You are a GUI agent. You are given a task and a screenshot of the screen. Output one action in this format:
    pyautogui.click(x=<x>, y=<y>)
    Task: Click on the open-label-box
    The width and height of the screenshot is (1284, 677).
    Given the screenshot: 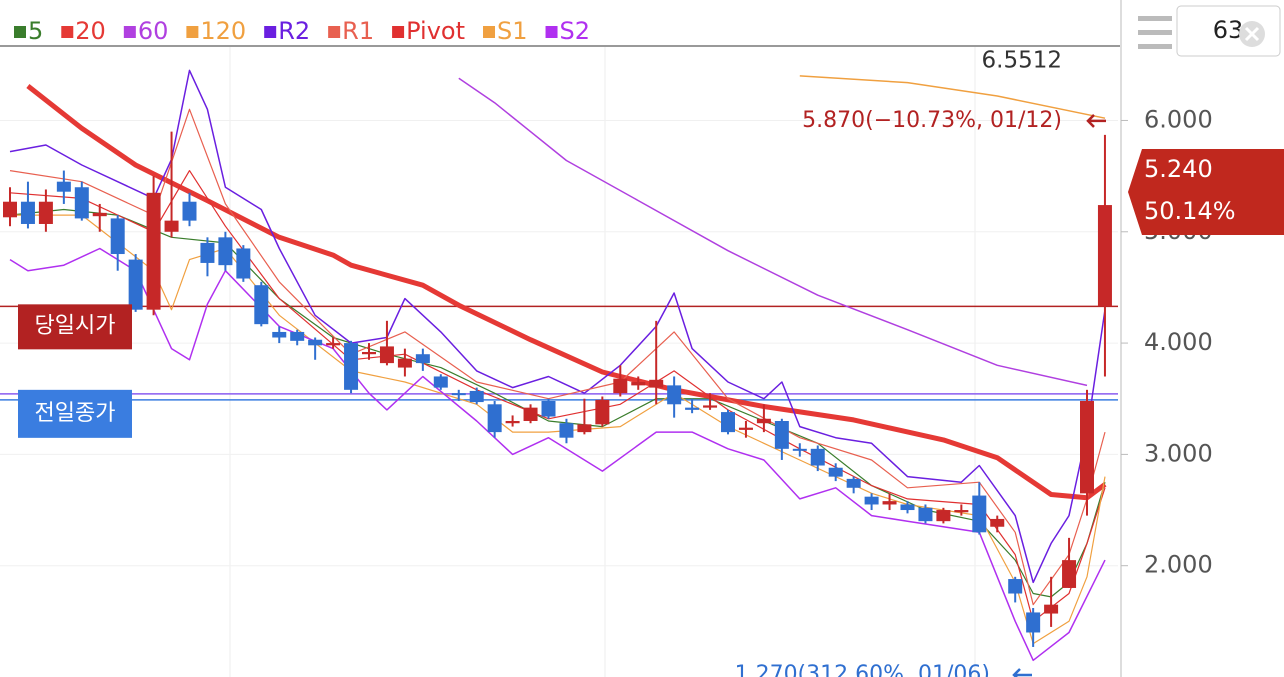 What is the action you would take?
    pyautogui.click(x=75, y=327)
    